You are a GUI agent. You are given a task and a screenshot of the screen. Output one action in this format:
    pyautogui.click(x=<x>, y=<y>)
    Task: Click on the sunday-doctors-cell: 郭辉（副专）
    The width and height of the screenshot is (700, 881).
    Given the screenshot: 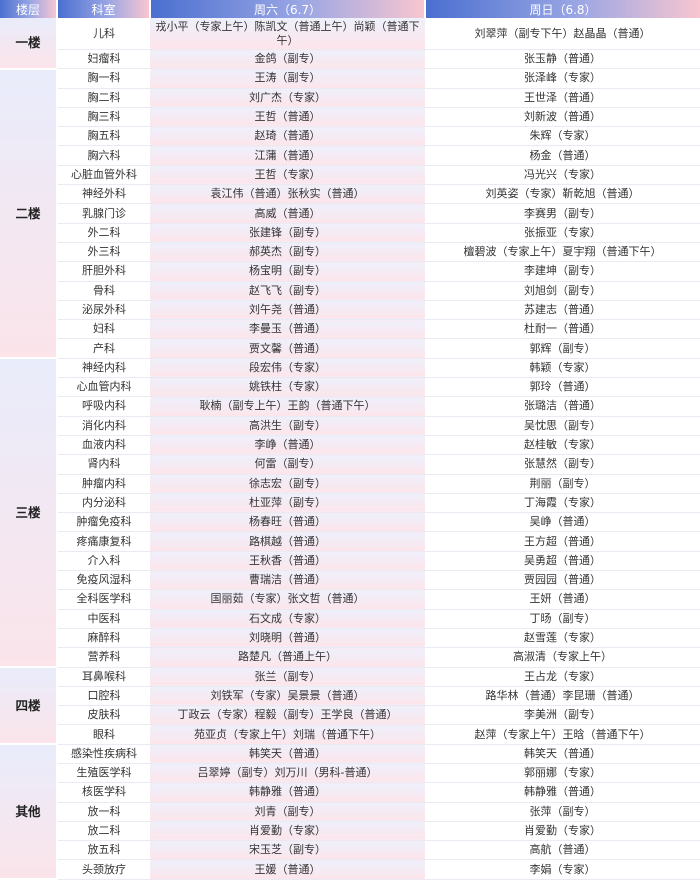 What is the action you would take?
    pyautogui.click(x=562, y=348)
    